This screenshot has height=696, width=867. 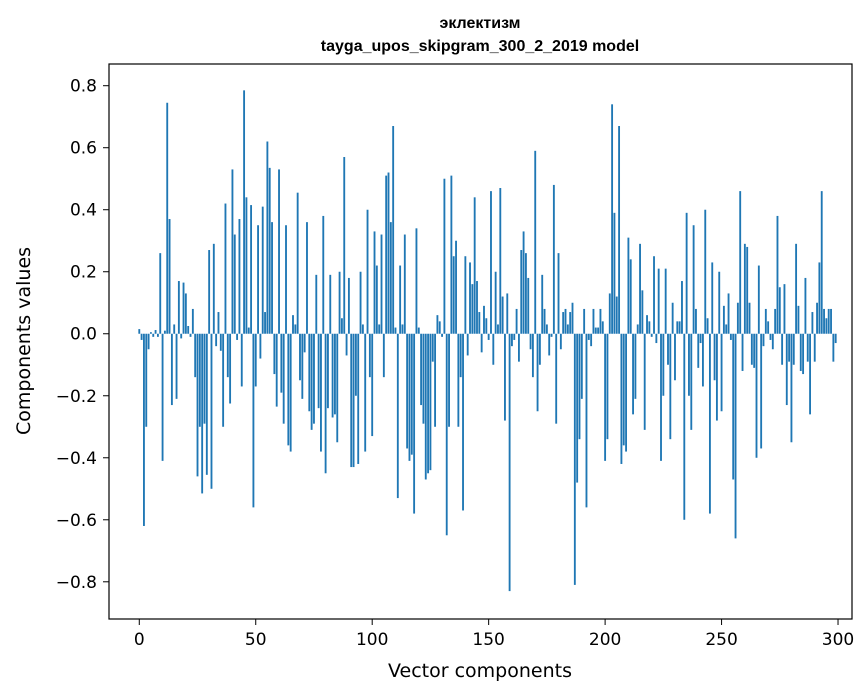 I want to click on x-axis-label: Vector components, so click(x=480, y=671).